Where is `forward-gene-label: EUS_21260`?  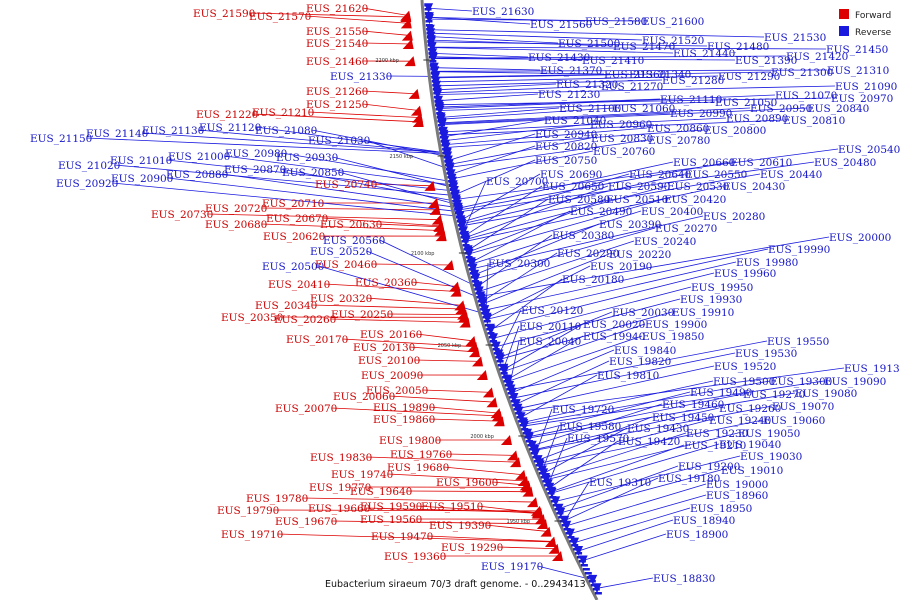
forward-gene-label: EUS_21260 is located at coordinates (337, 92).